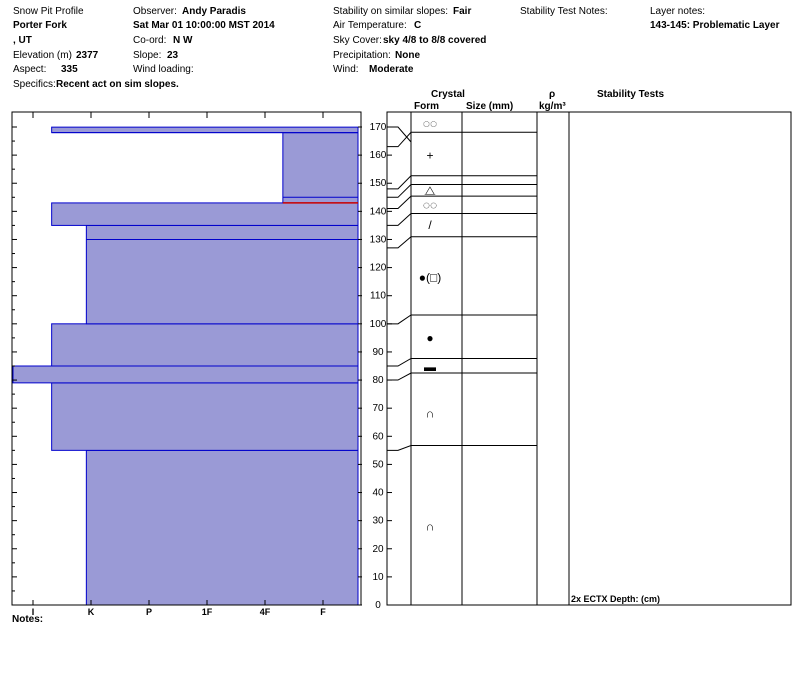 The image size is (800, 676). Describe the element at coordinates (42, 55) in the screenshot. I see `elevation-label: Elevation (m)` at that location.